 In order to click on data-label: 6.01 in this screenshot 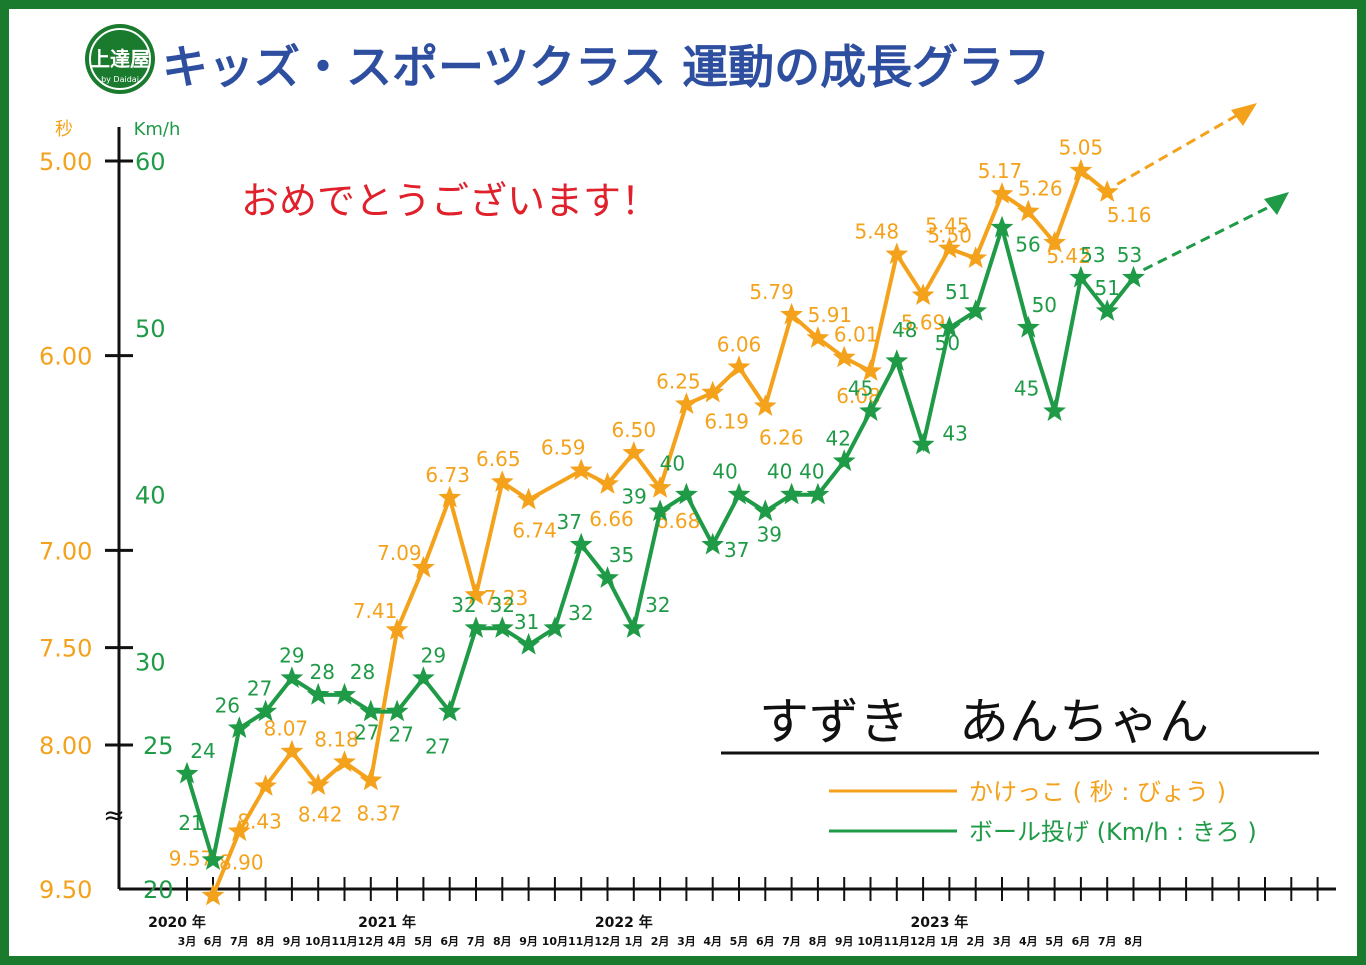, I will do `click(856, 335)`.